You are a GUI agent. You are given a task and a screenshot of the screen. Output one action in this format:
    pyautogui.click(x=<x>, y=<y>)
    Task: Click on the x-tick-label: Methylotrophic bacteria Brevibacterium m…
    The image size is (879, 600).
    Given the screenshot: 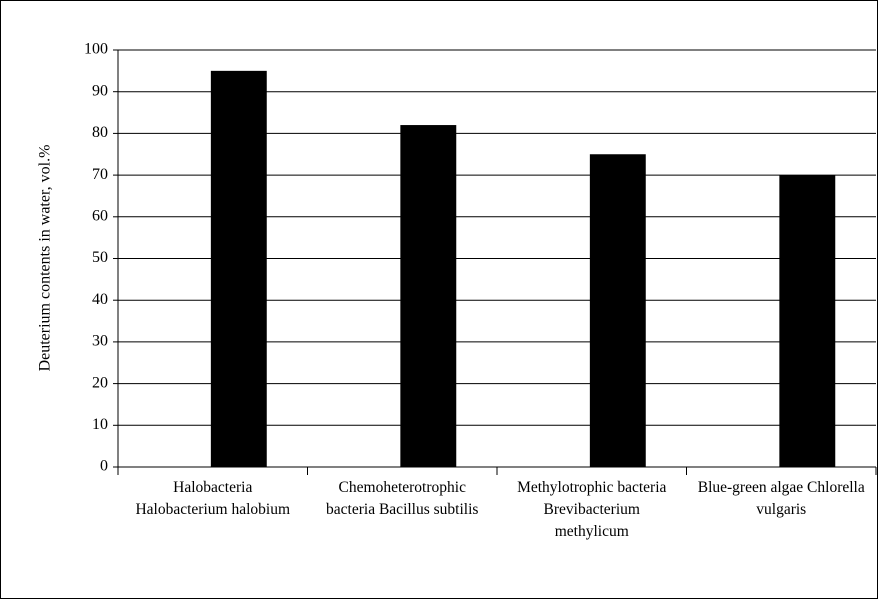 What is the action you would take?
    pyautogui.click(x=592, y=509)
    